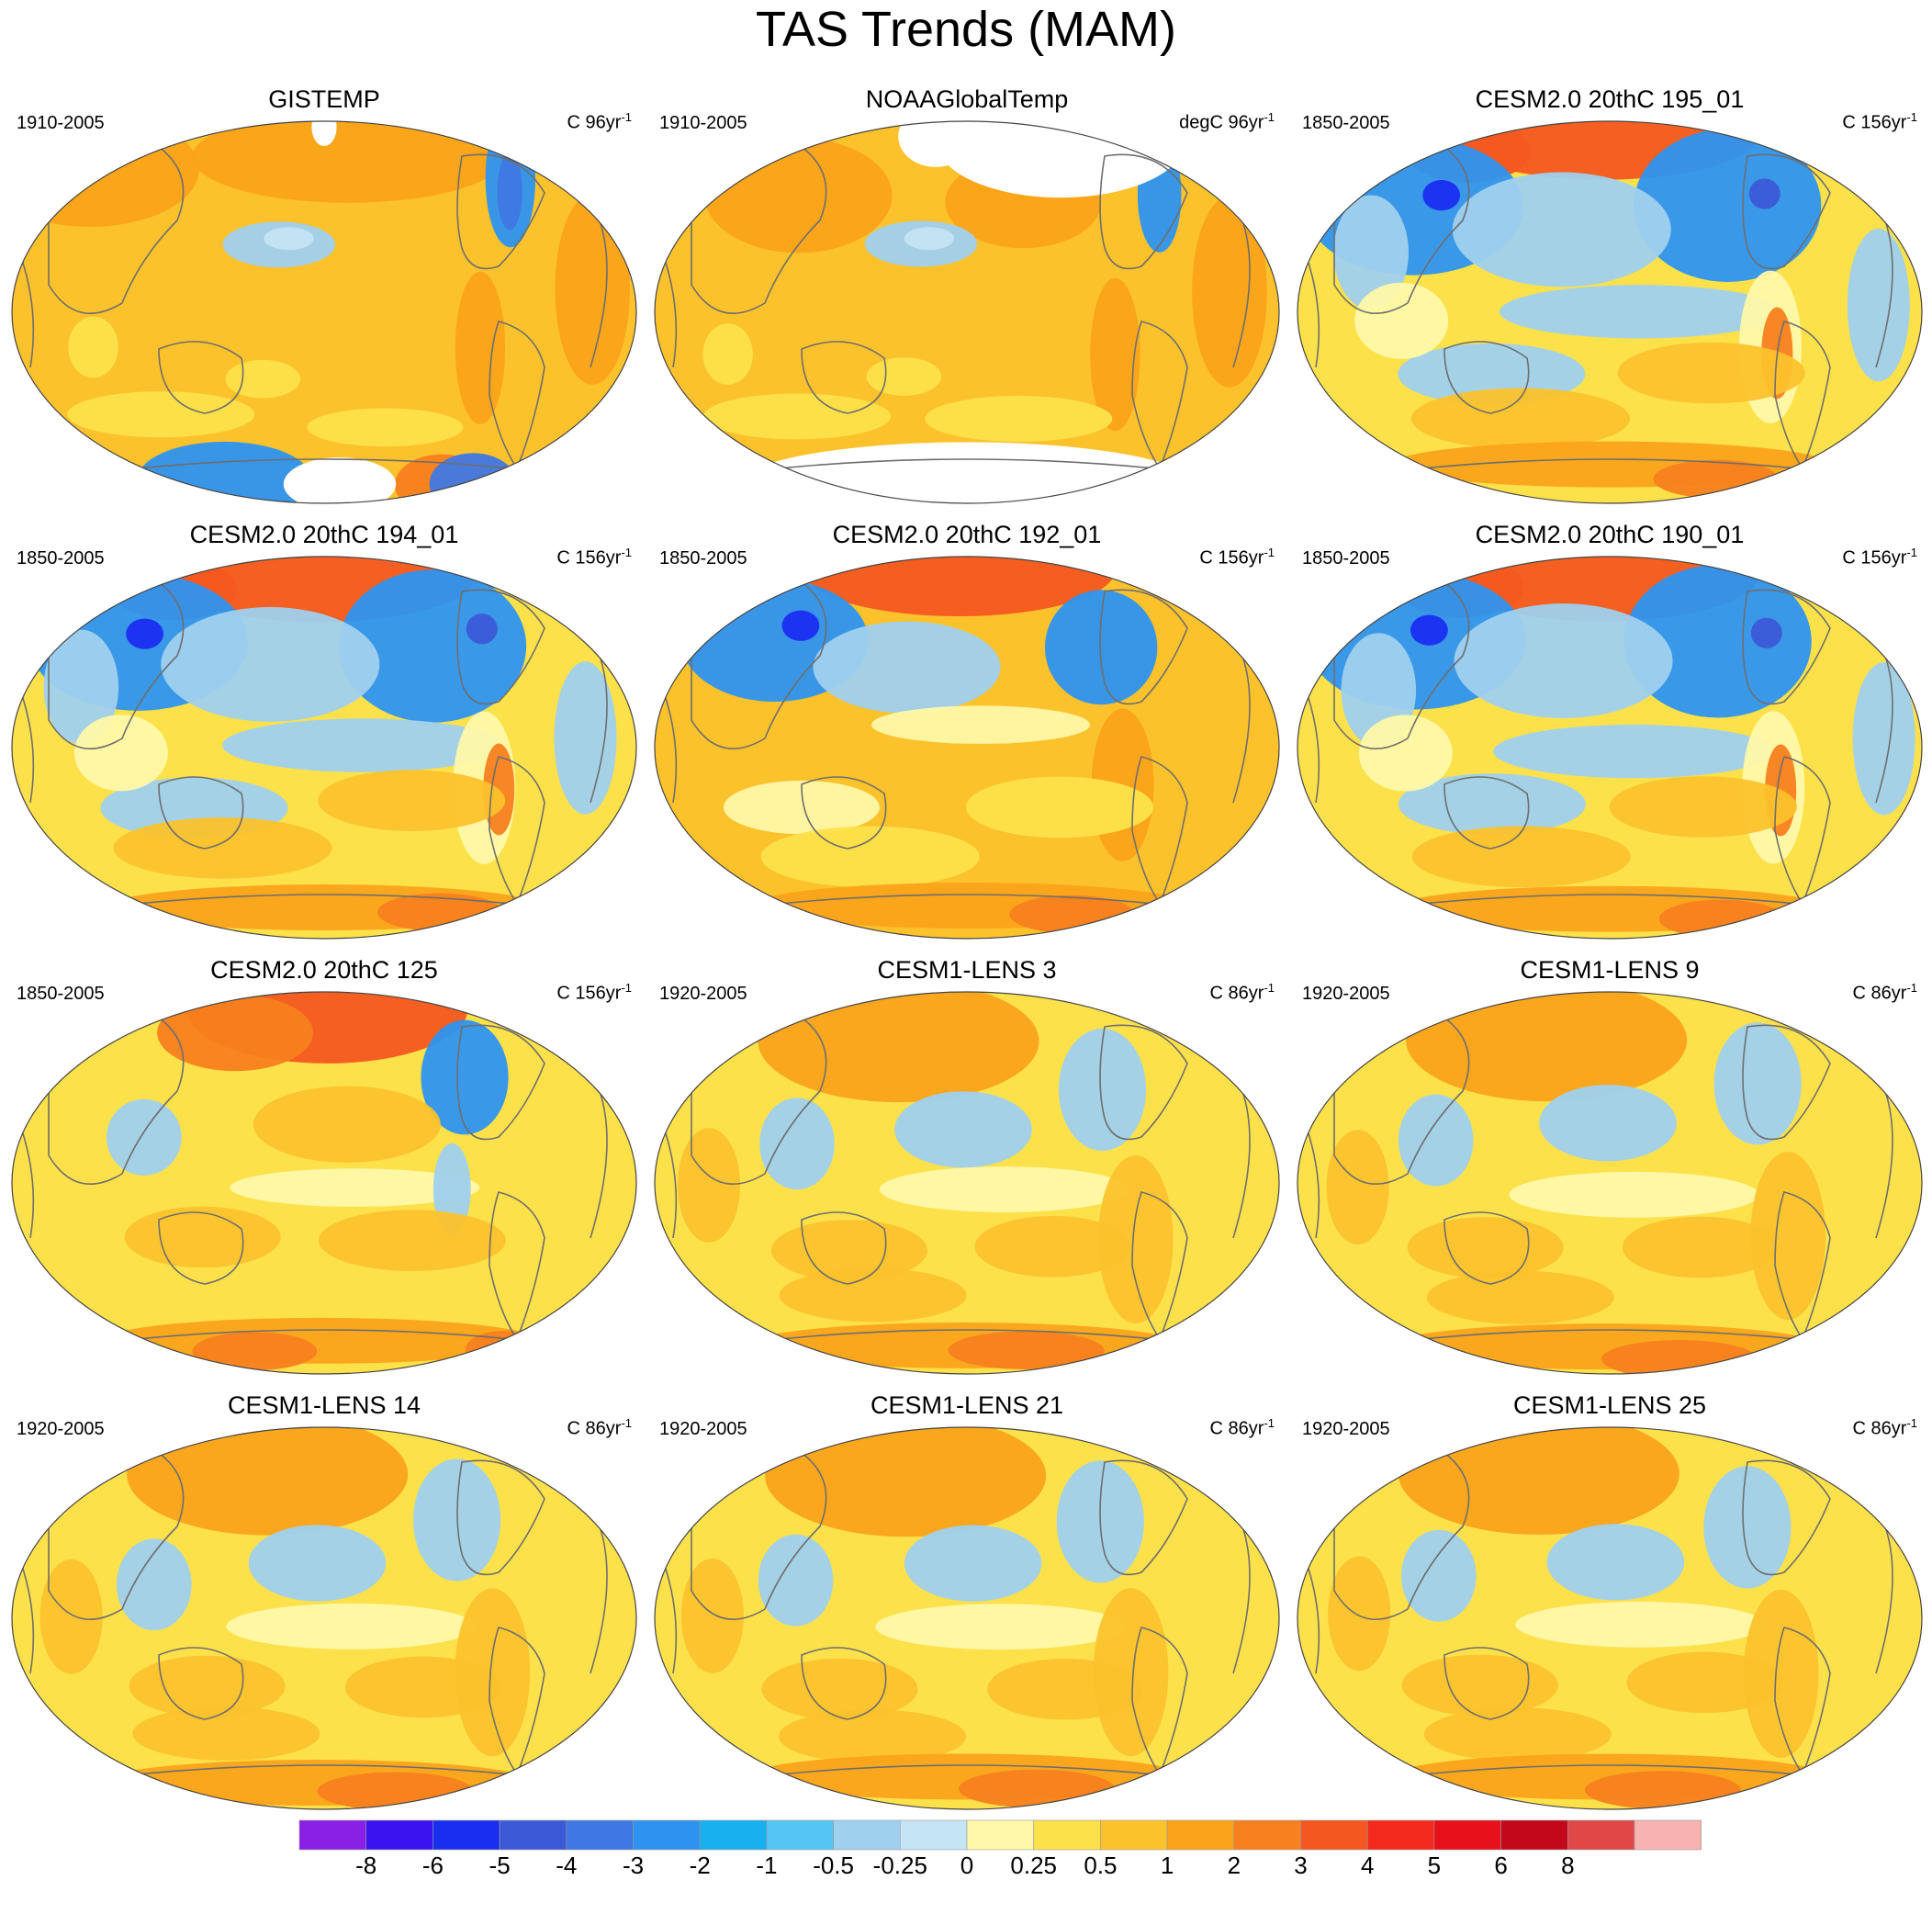 The width and height of the screenshot is (1932, 1914). Describe the element at coordinates (599, 121) in the screenshot. I see `panel-units: C 96yr-1` at that location.